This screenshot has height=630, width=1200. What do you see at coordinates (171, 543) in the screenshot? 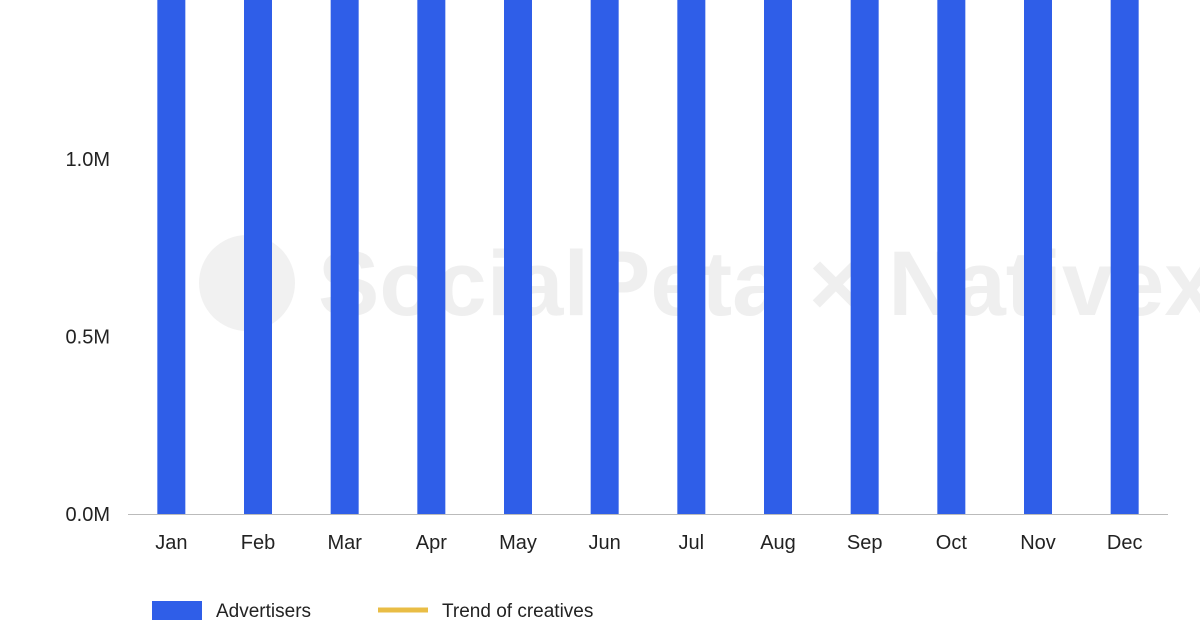
I see `x-tick-label: Jan` at bounding box center [171, 543].